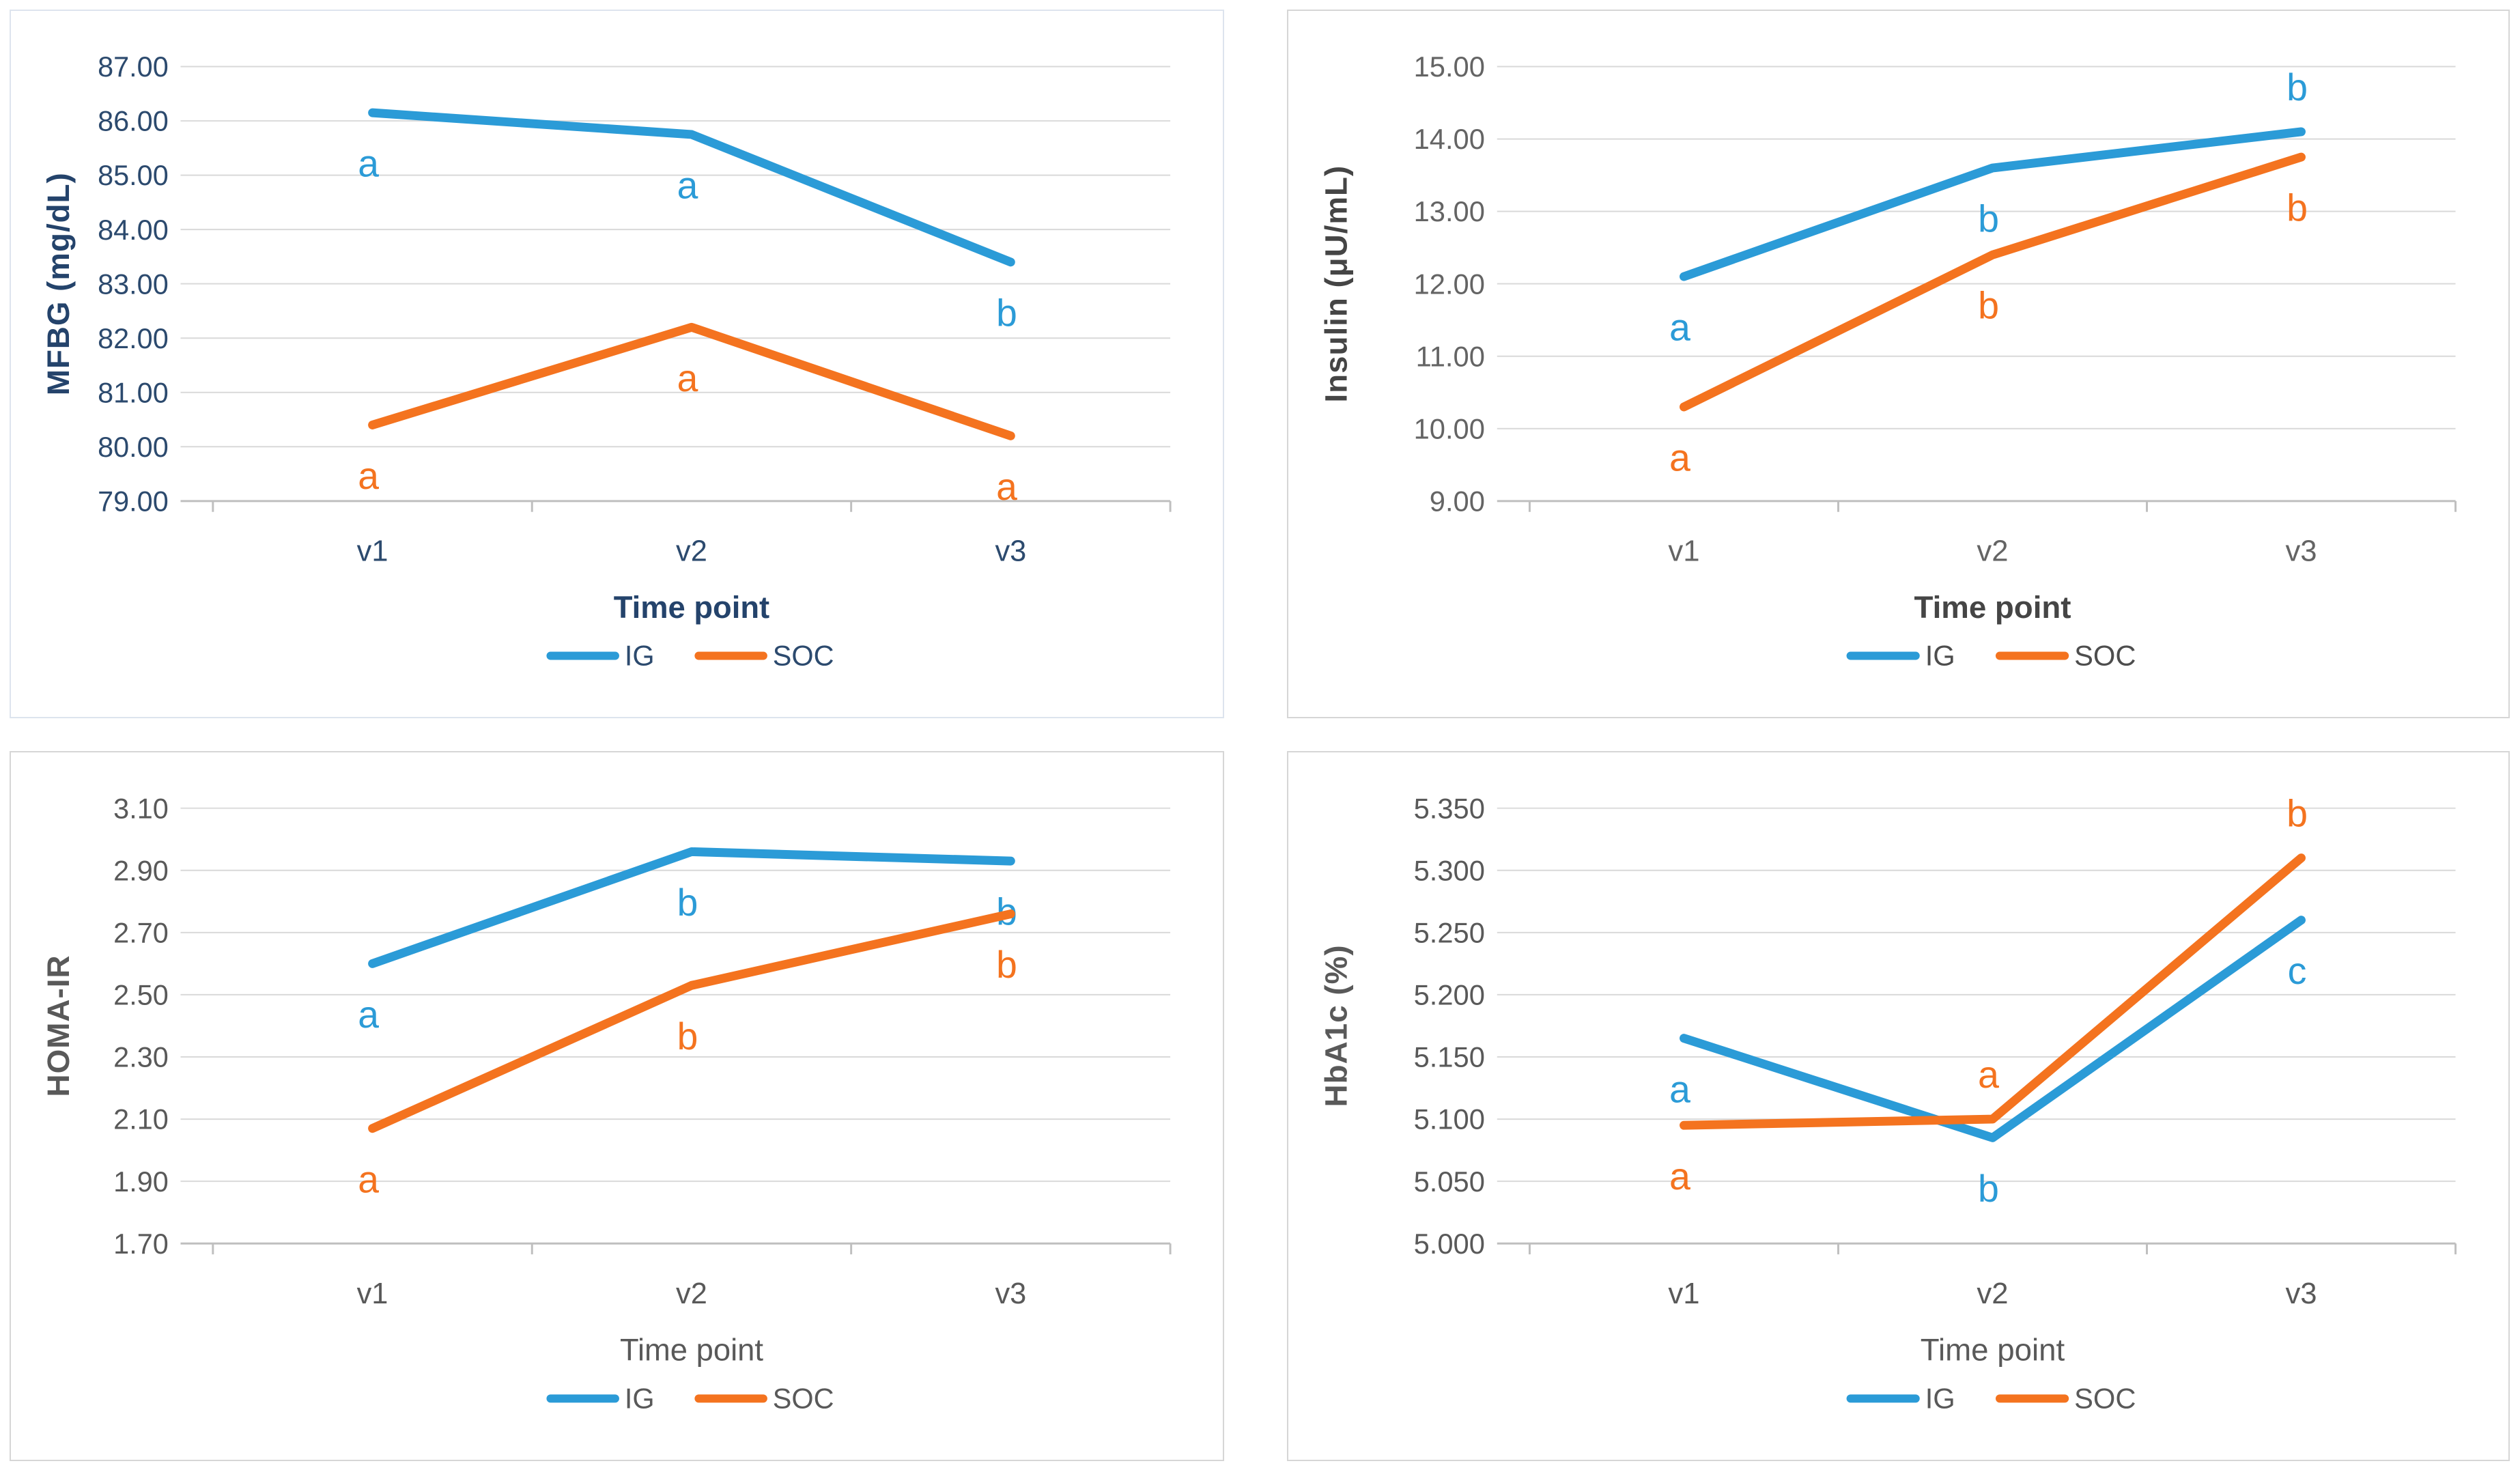 The width and height of the screenshot is (2520, 1470). Describe the element at coordinates (1449, 1119) in the screenshot. I see `y-tick-label: 5.100` at that location.